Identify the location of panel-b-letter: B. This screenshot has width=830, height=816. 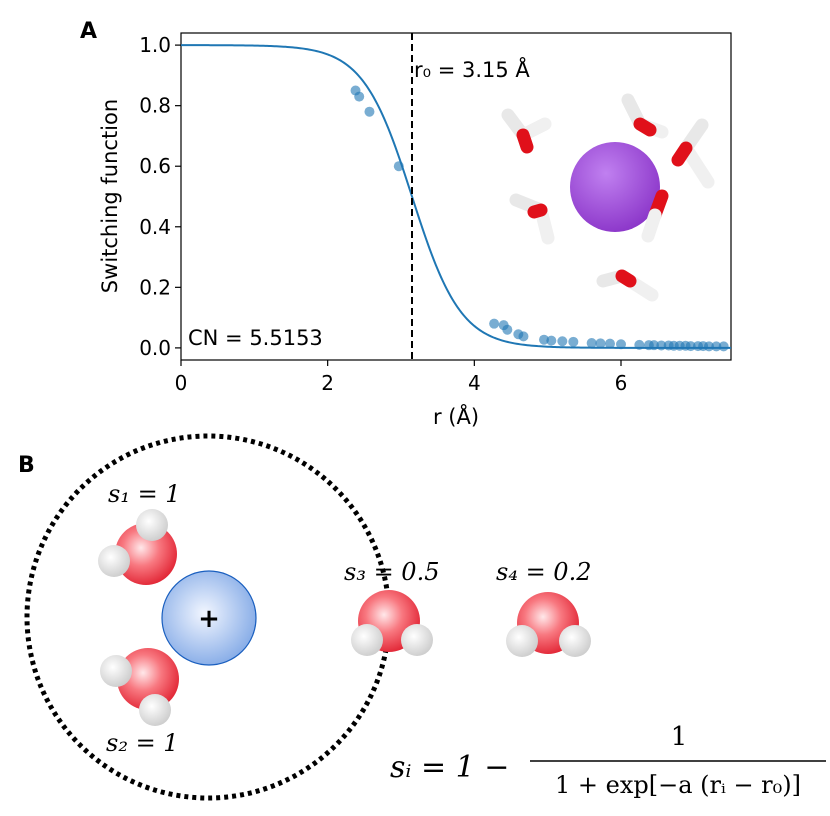
(26, 465).